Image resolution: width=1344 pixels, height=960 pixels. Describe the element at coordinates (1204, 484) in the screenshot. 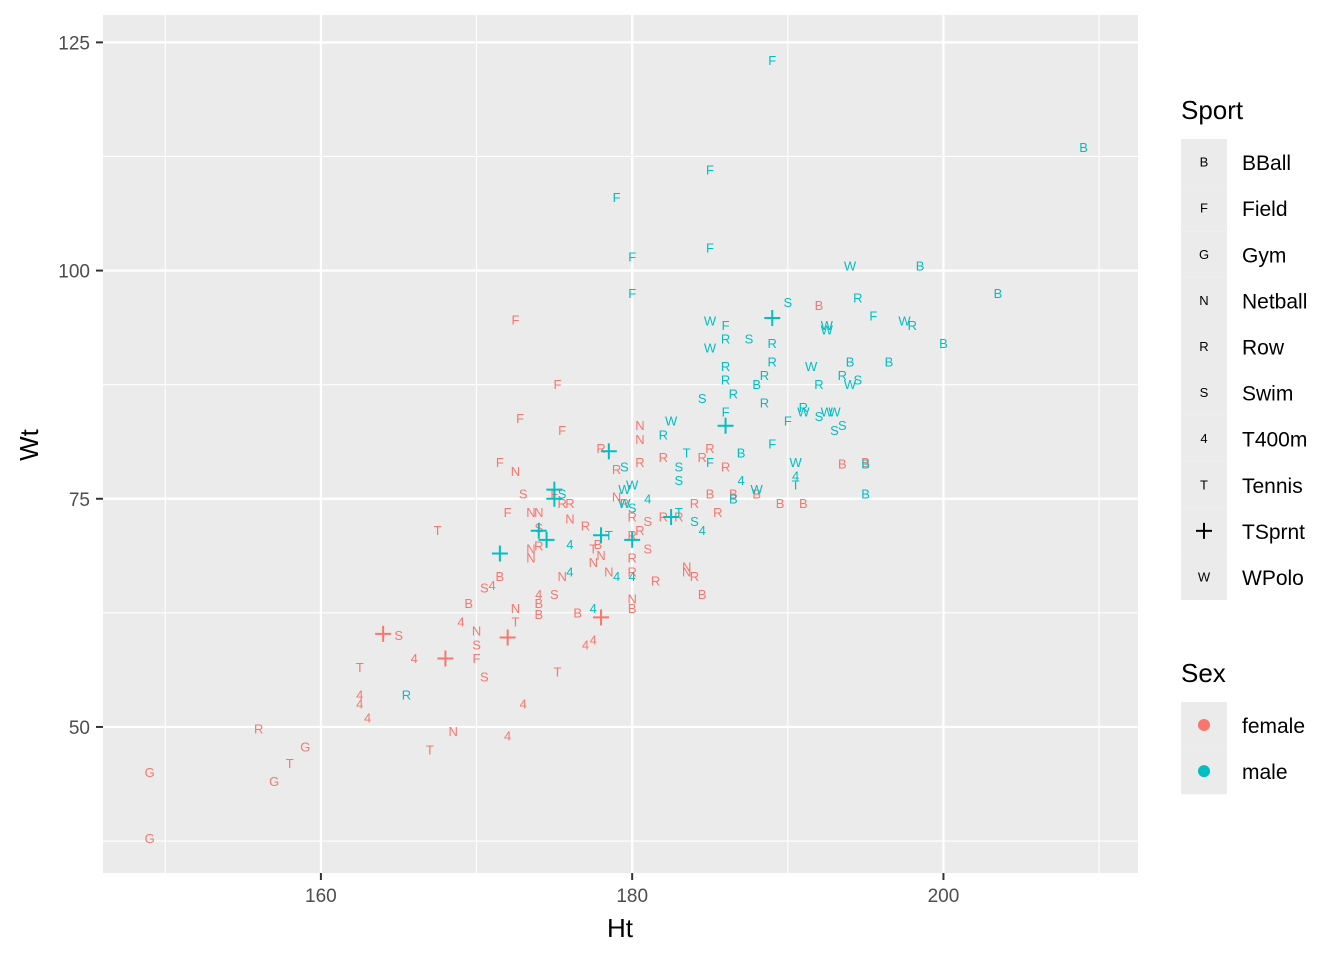

I see `legend-key-symbol: T` at that location.